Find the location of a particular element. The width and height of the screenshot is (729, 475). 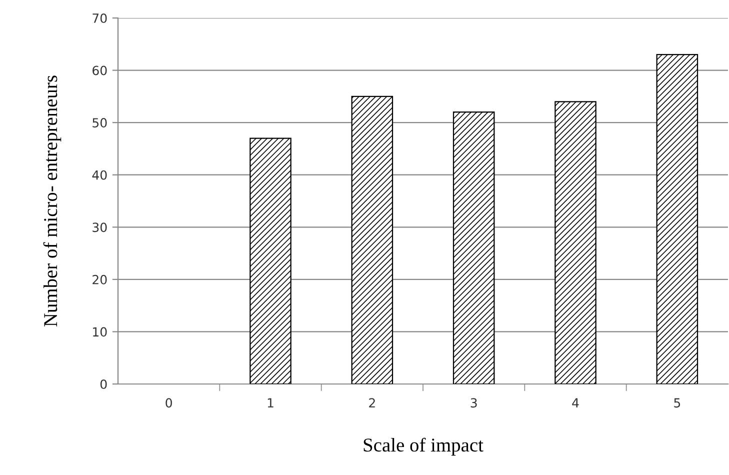

x-tick-label: 1 is located at coordinates (271, 403).